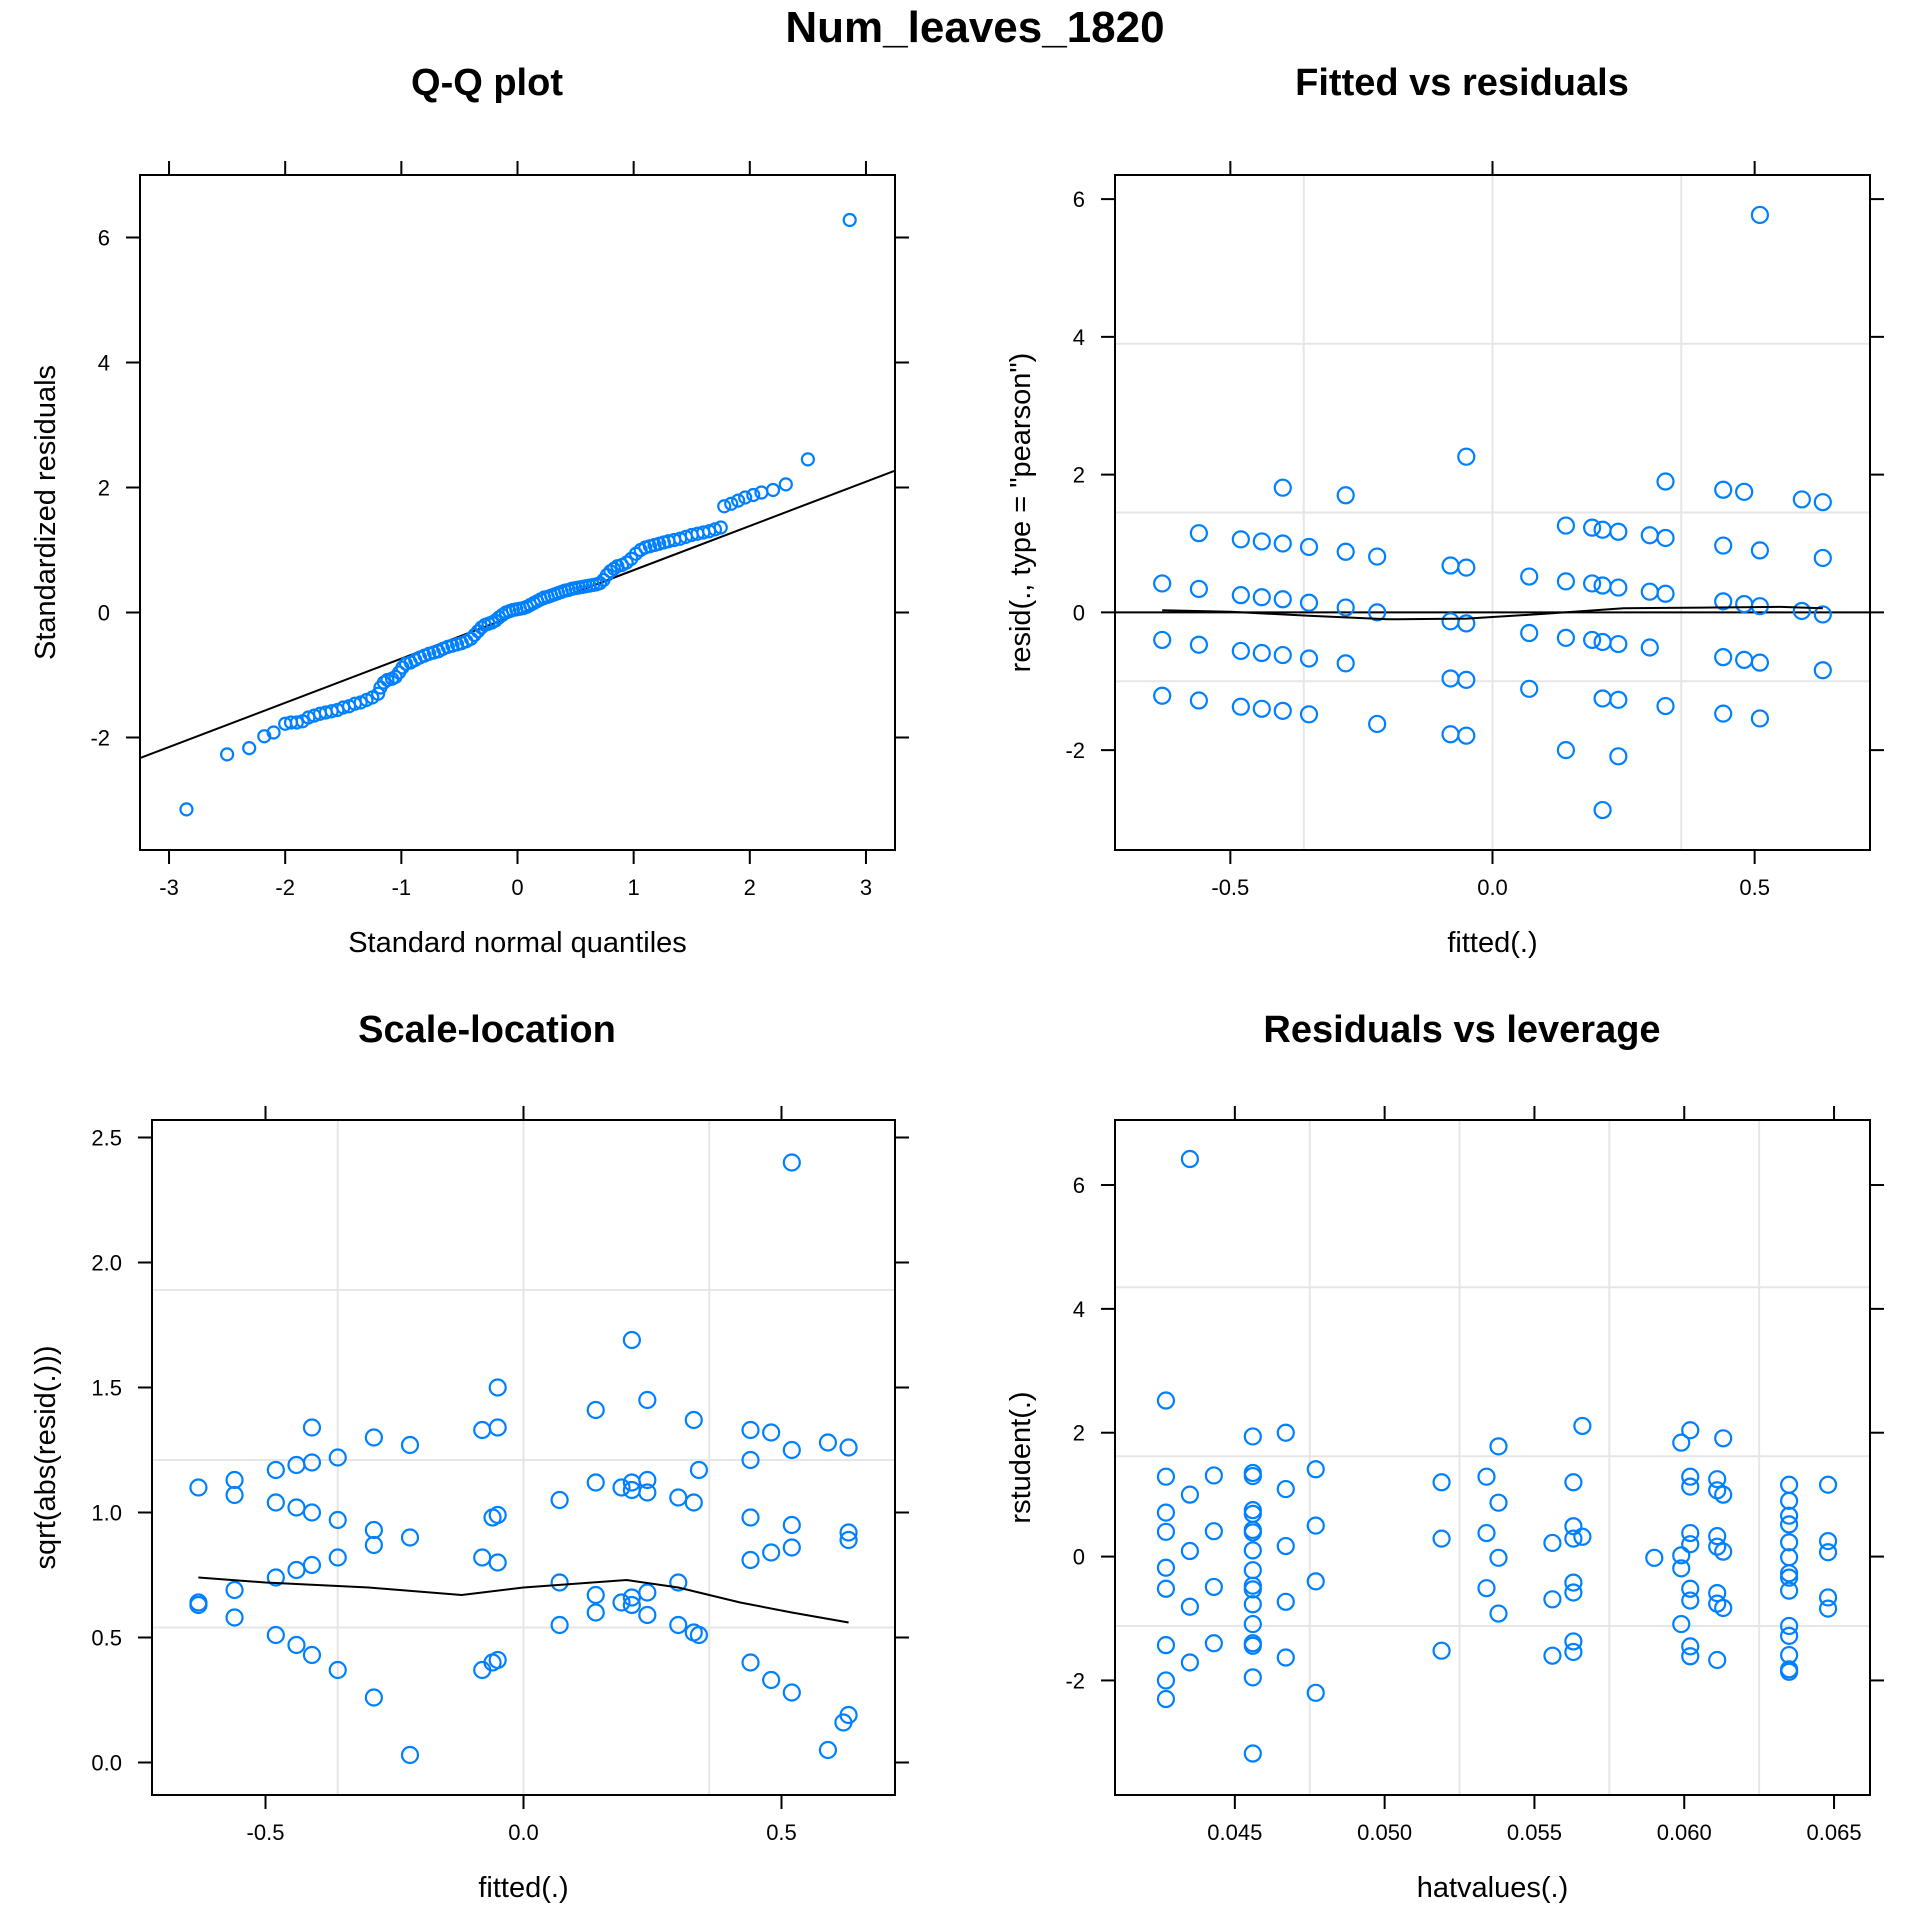 Image resolution: width=1920 pixels, height=1920 pixels. What do you see at coordinates (106, 1513) in the screenshot?
I see `y-tick-label: 1.0` at bounding box center [106, 1513].